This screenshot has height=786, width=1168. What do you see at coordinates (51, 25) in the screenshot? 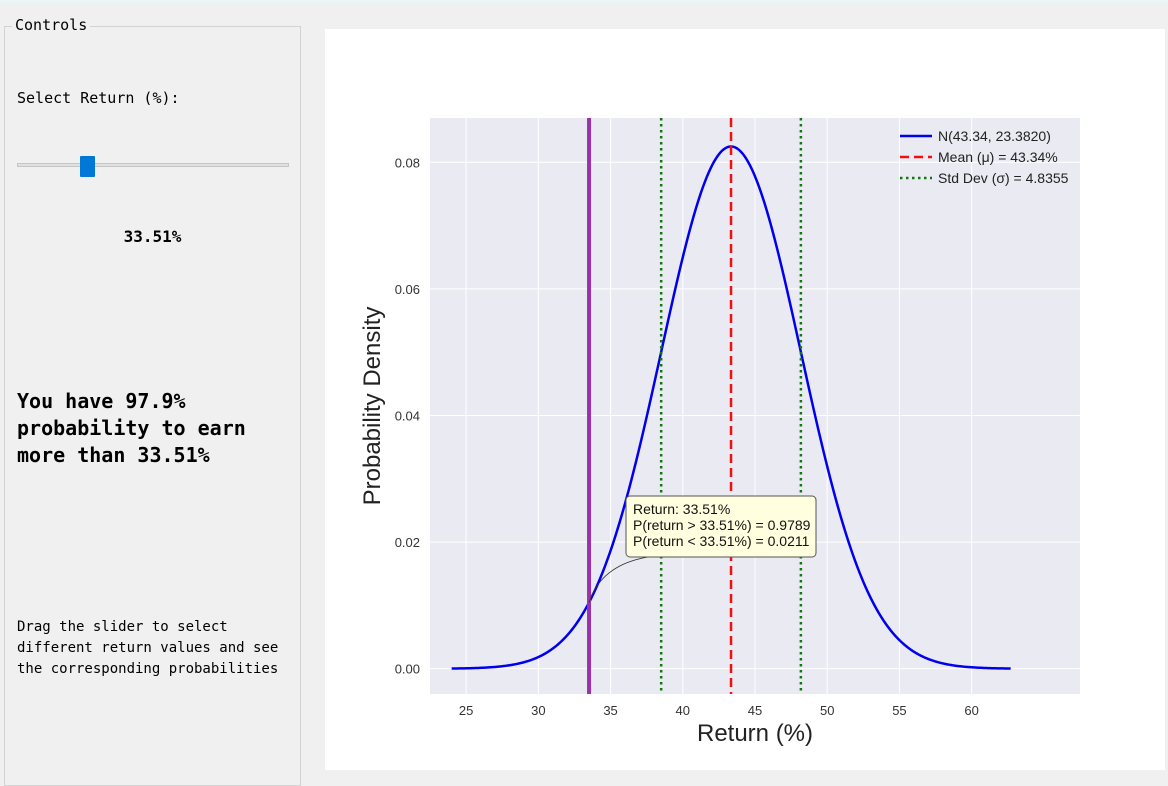
I see `controls-group-title: Controls` at bounding box center [51, 25].